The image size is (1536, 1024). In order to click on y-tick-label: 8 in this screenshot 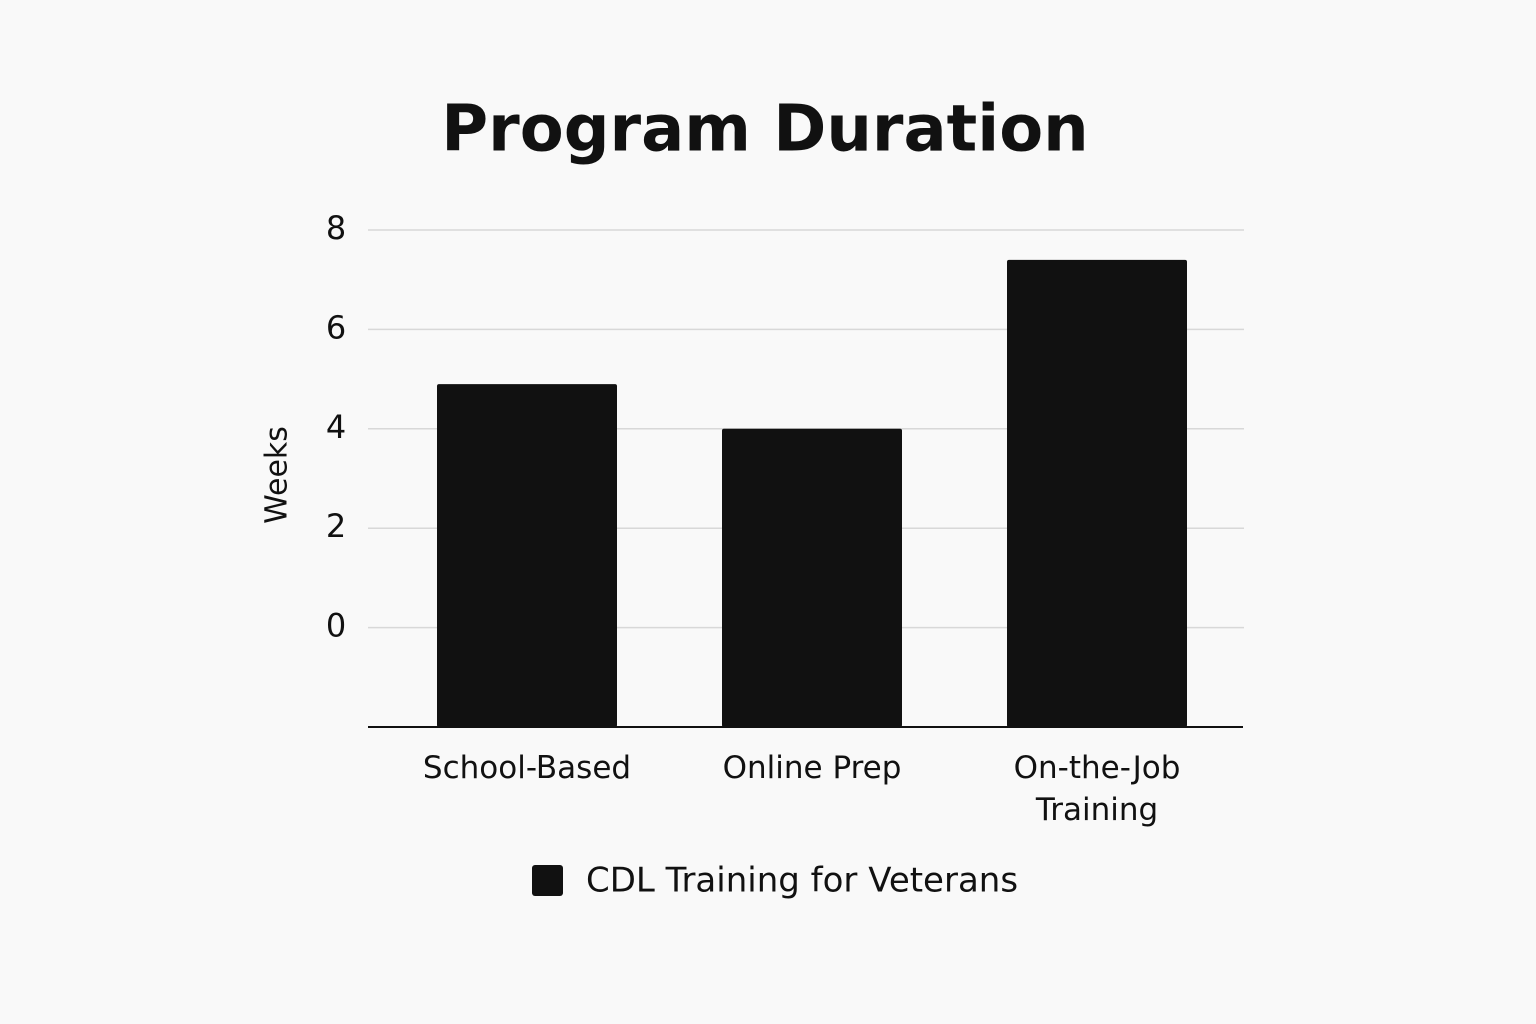, I will do `click(336, 228)`.